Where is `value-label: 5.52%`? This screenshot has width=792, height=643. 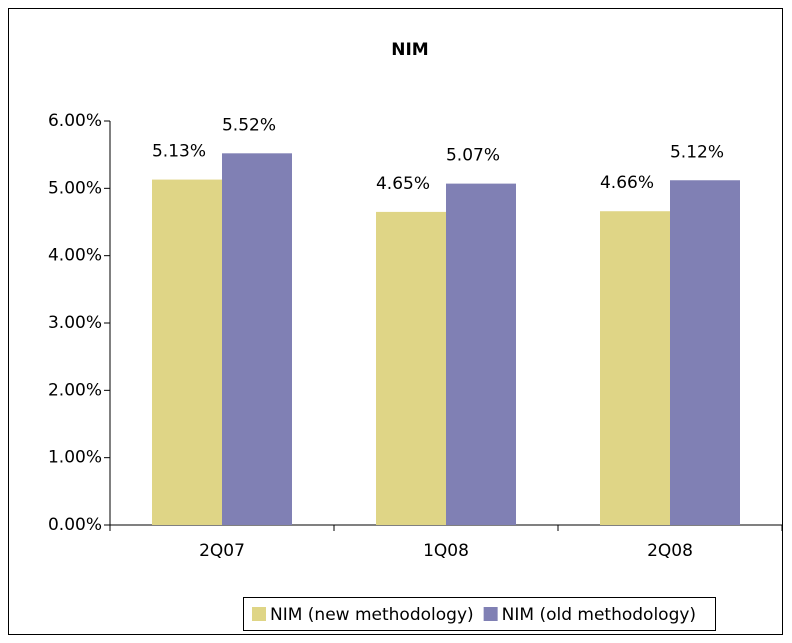
value-label: 5.52% is located at coordinates (249, 125).